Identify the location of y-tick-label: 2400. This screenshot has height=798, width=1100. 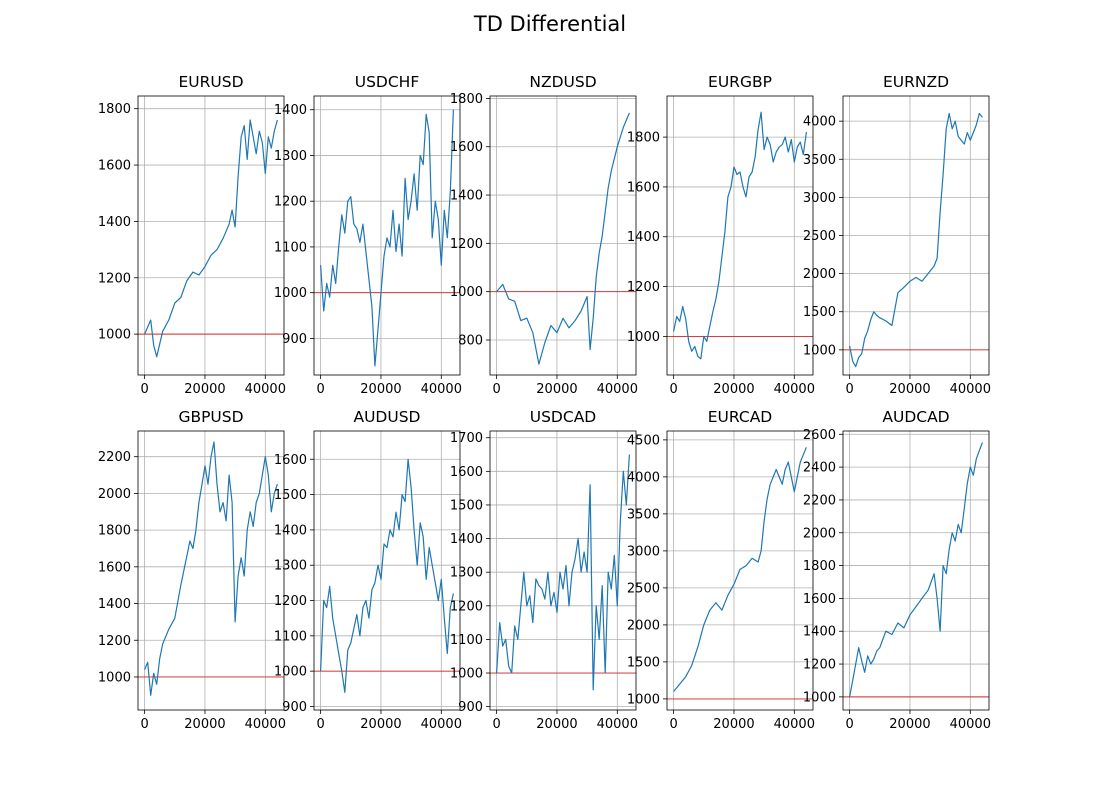
(819, 468).